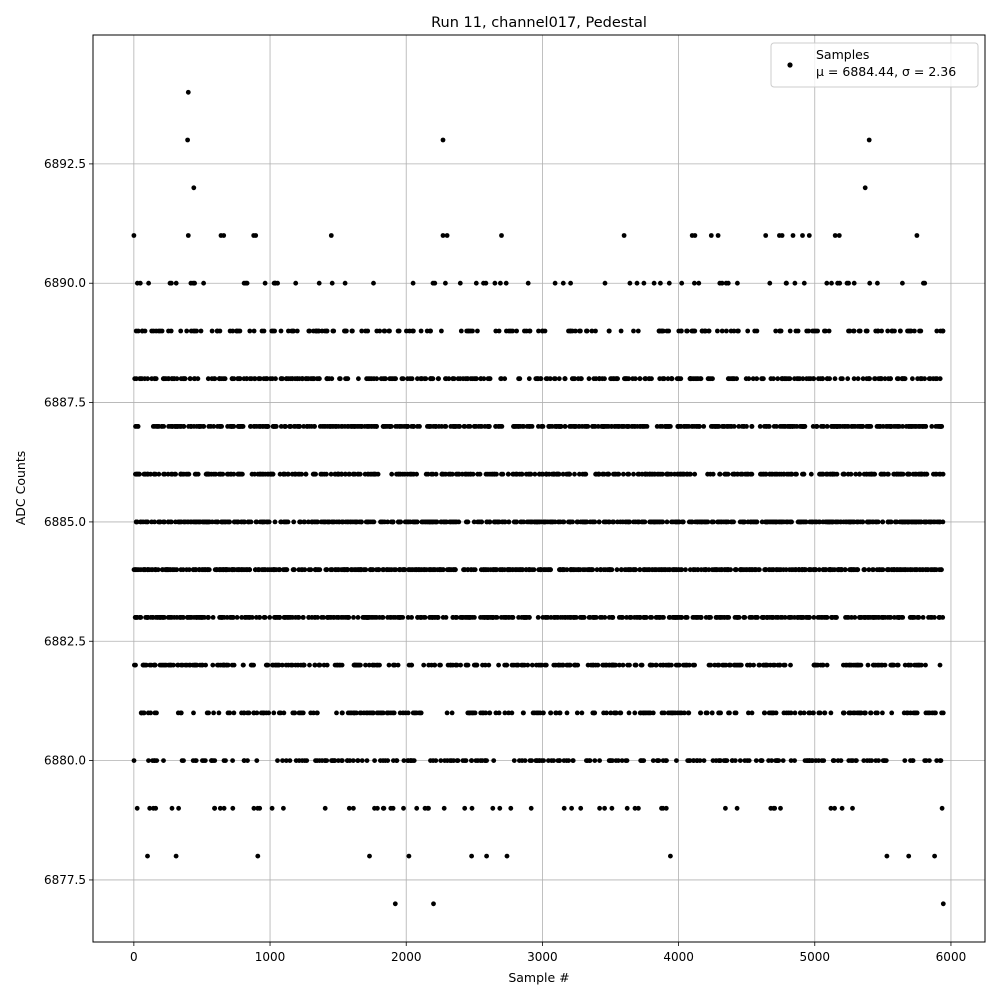 Image resolution: width=1000 pixels, height=1000 pixels. What do you see at coordinates (134, 957) in the screenshot?
I see `x-tick-label: 0` at bounding box center [134, 957].